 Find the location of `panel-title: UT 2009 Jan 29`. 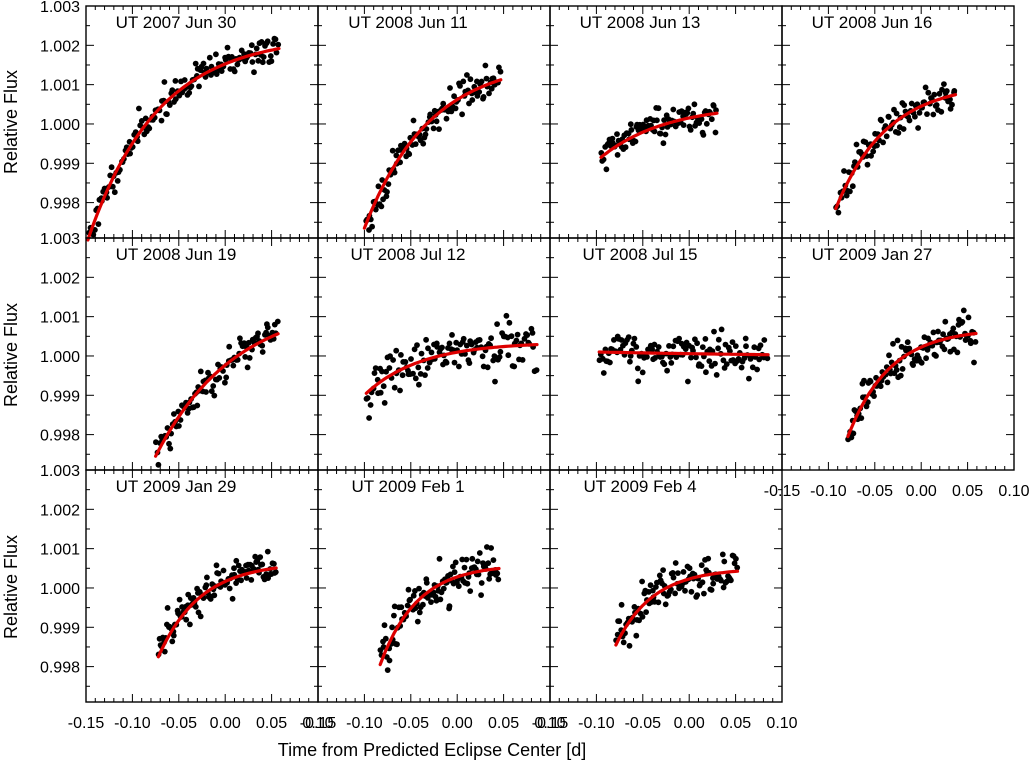

panel-title: UT 2009 Jan 29 is located at coordinates (176, 486).